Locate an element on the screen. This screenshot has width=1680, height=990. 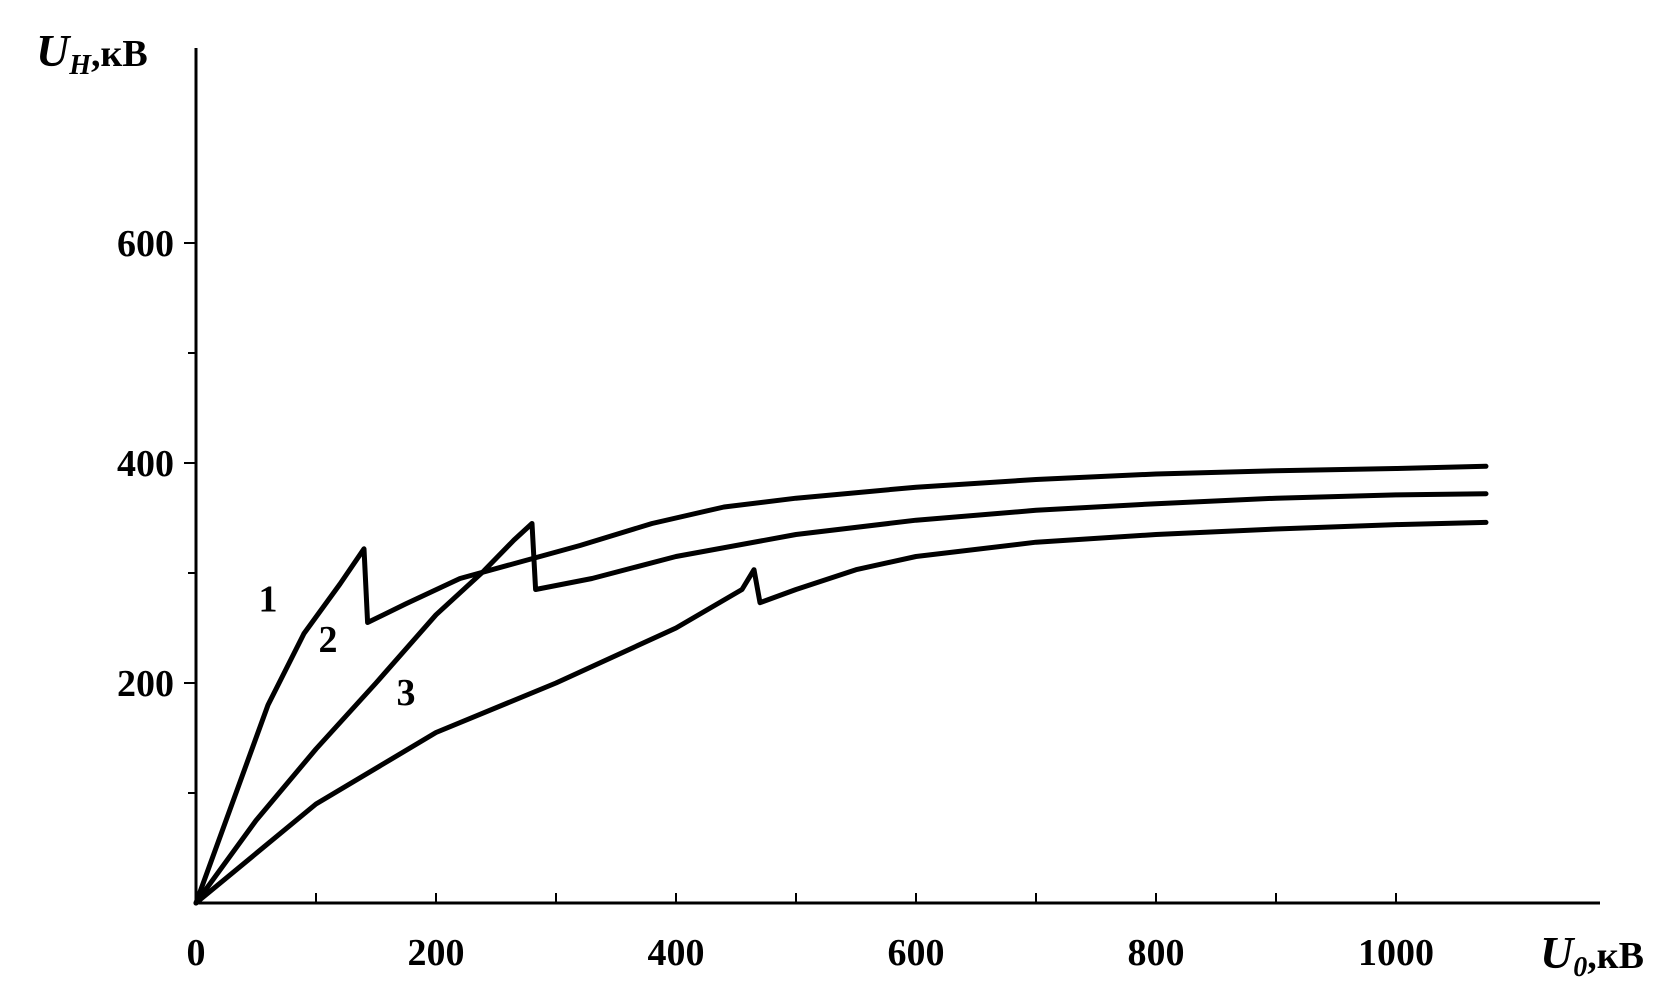
x-tick-label: 400 is located at coordinates (676, 953).